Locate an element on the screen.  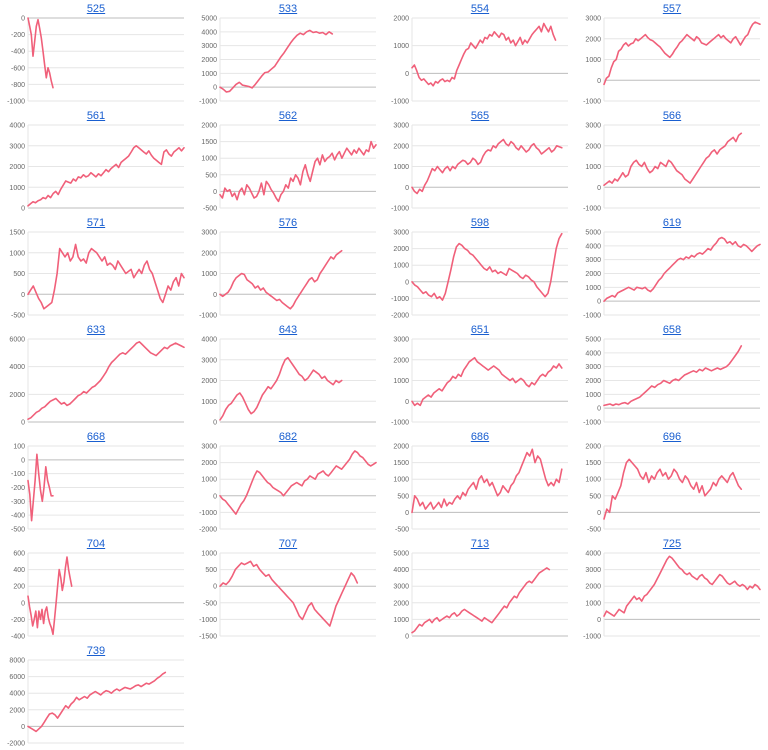
y-tick-label: -500 is located at coordinates (210, 603).